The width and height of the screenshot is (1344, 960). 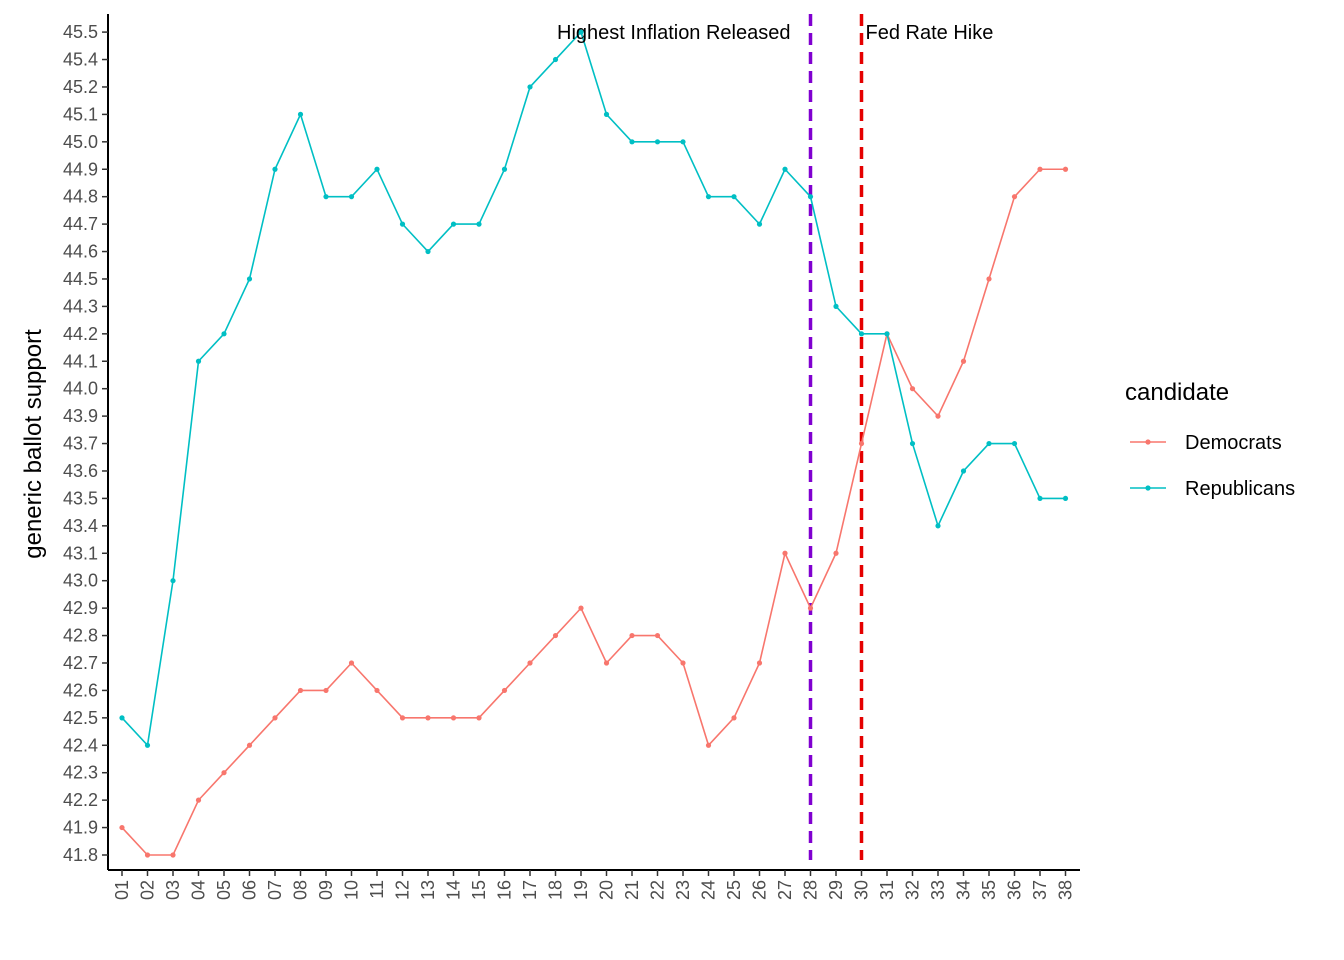 What do you see at coordinates (938, 890) in the screenshot?
I see `x-tick-label: 33` at bounding box center [938, 890].